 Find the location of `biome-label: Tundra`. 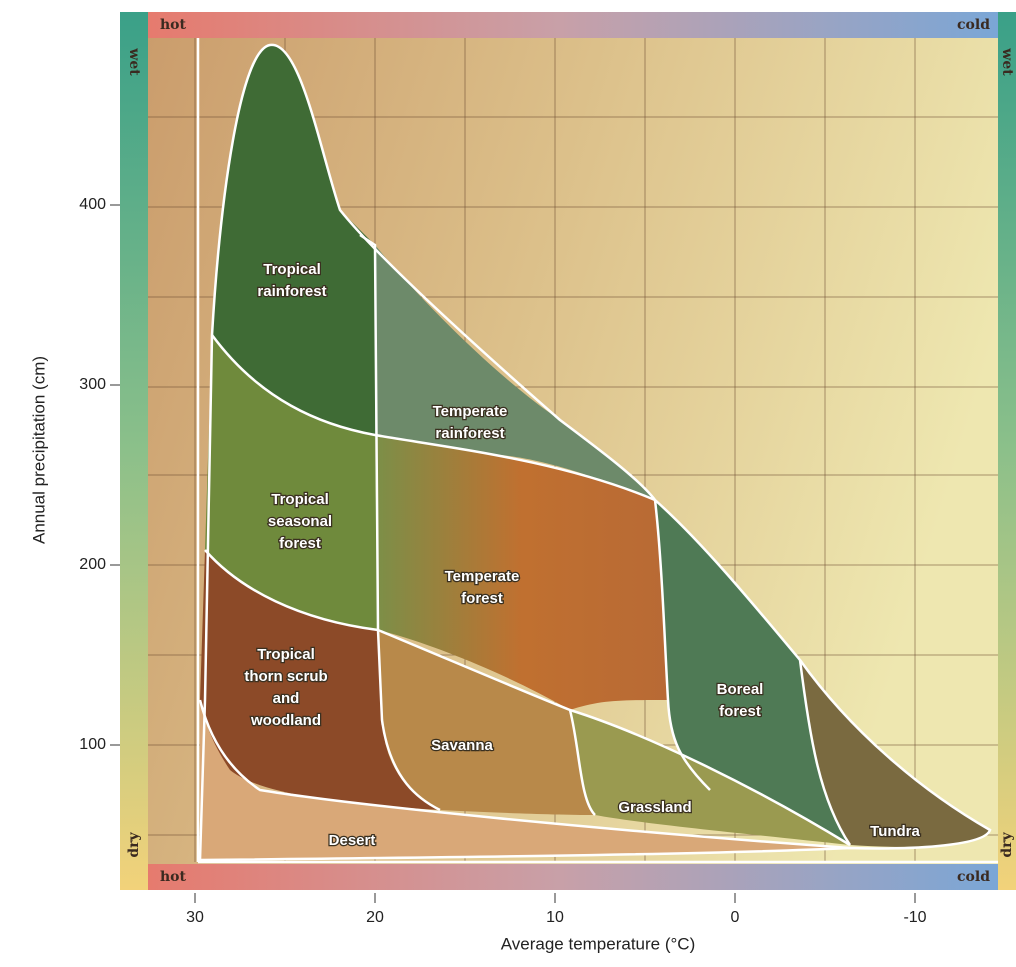

biome-label: Tundra is located at coordinates (895, 831).